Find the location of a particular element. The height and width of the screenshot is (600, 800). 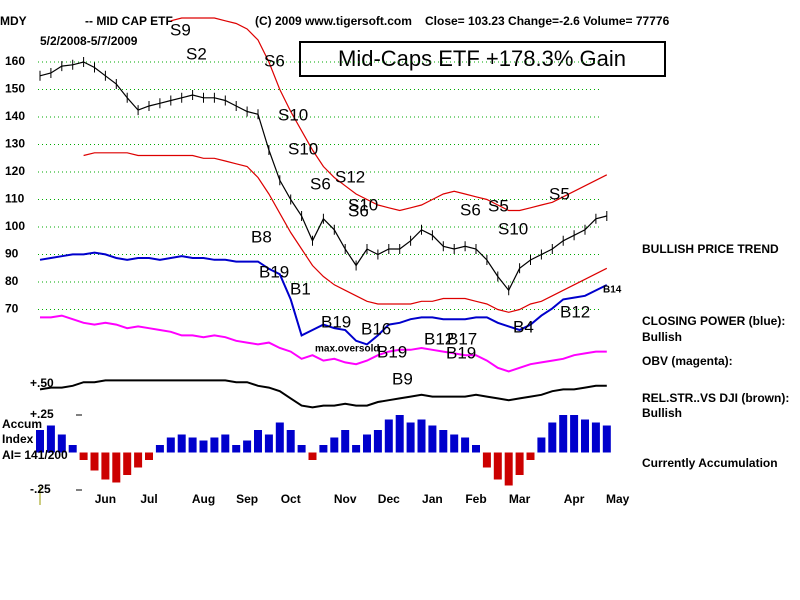

left-label: +.50 is located at coordinates (42, 383).